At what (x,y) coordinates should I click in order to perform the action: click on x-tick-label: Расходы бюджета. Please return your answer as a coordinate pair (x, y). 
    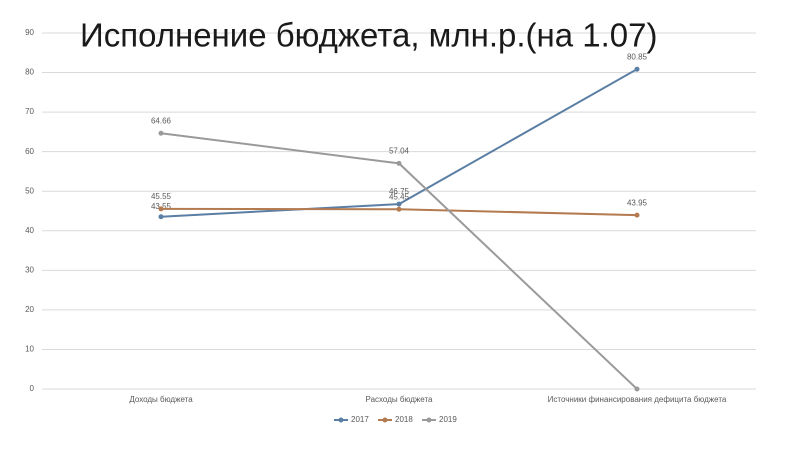
    Looking at the image, I should click on (400, 399).